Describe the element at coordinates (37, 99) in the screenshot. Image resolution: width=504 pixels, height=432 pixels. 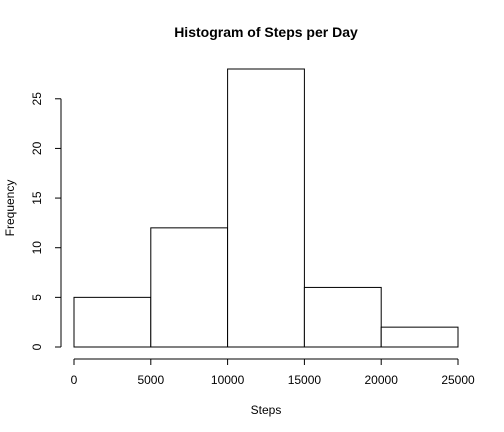
I see `y-tick-label: 25` at that location.